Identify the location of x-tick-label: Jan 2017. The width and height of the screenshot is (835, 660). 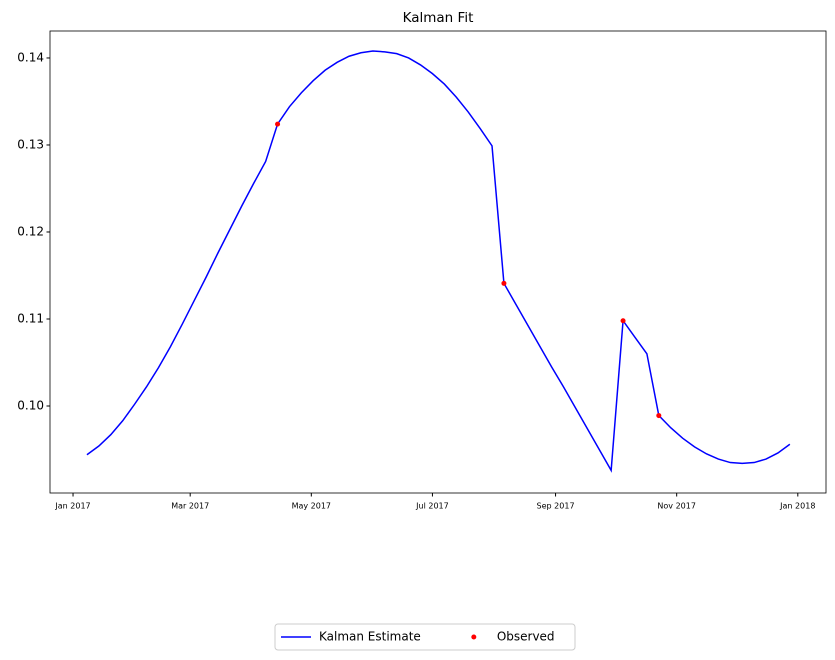
(72, 506).